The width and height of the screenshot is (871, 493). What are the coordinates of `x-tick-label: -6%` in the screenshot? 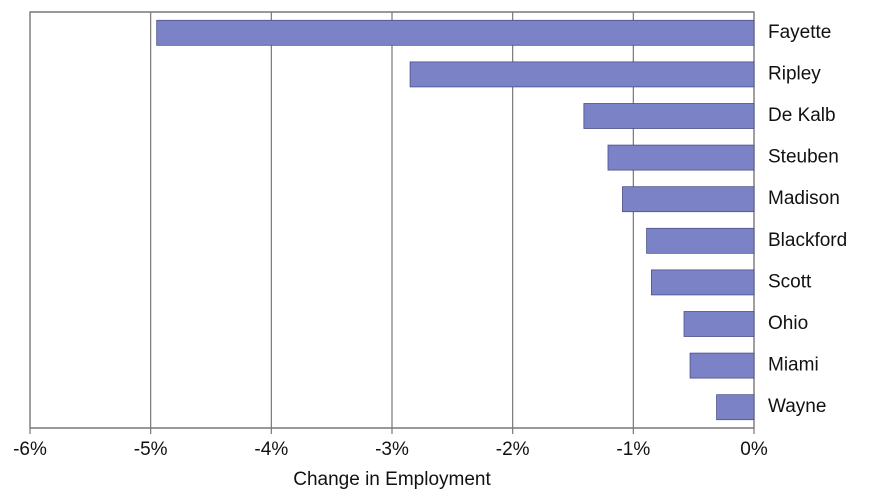 It's located at (30, 449).